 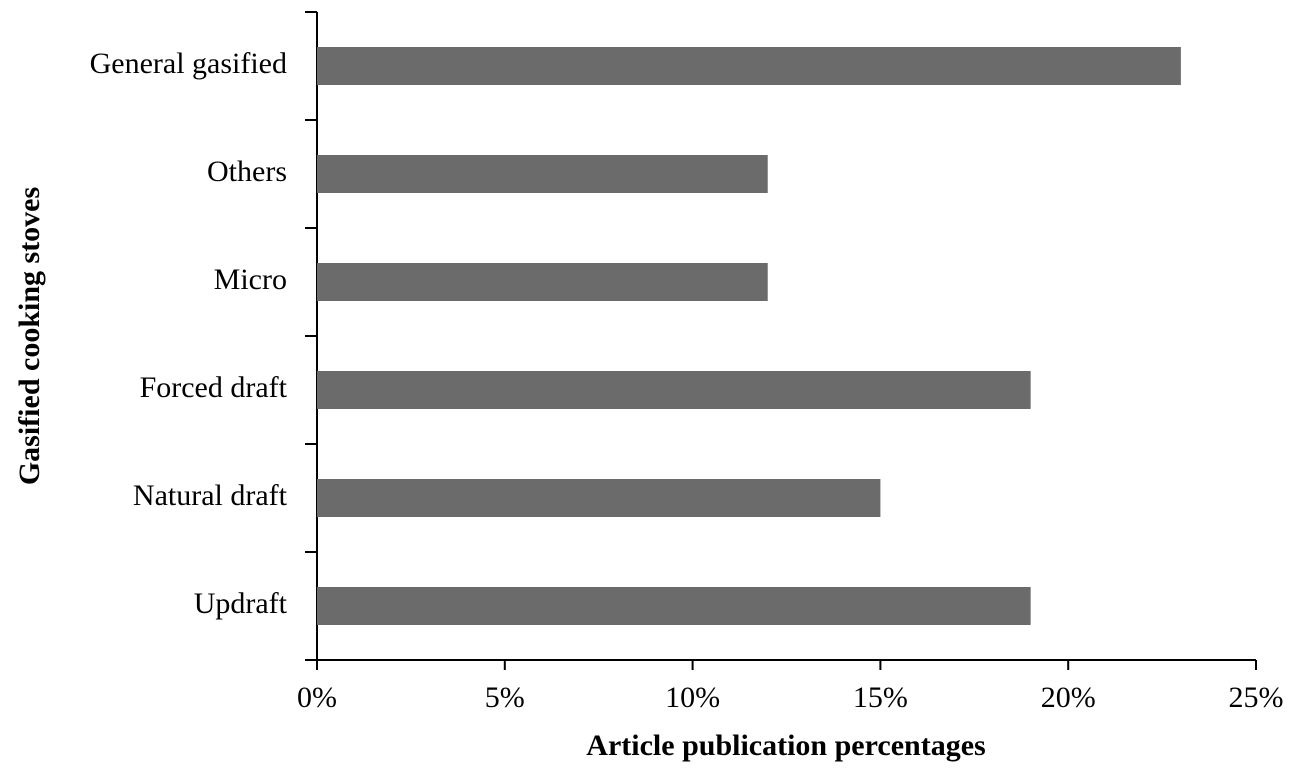 What do you see at coordinates (29, 336) in the screenshot?
I see `y-axis-title: Gasified cooking stoves` at bounding box center [29, 336].